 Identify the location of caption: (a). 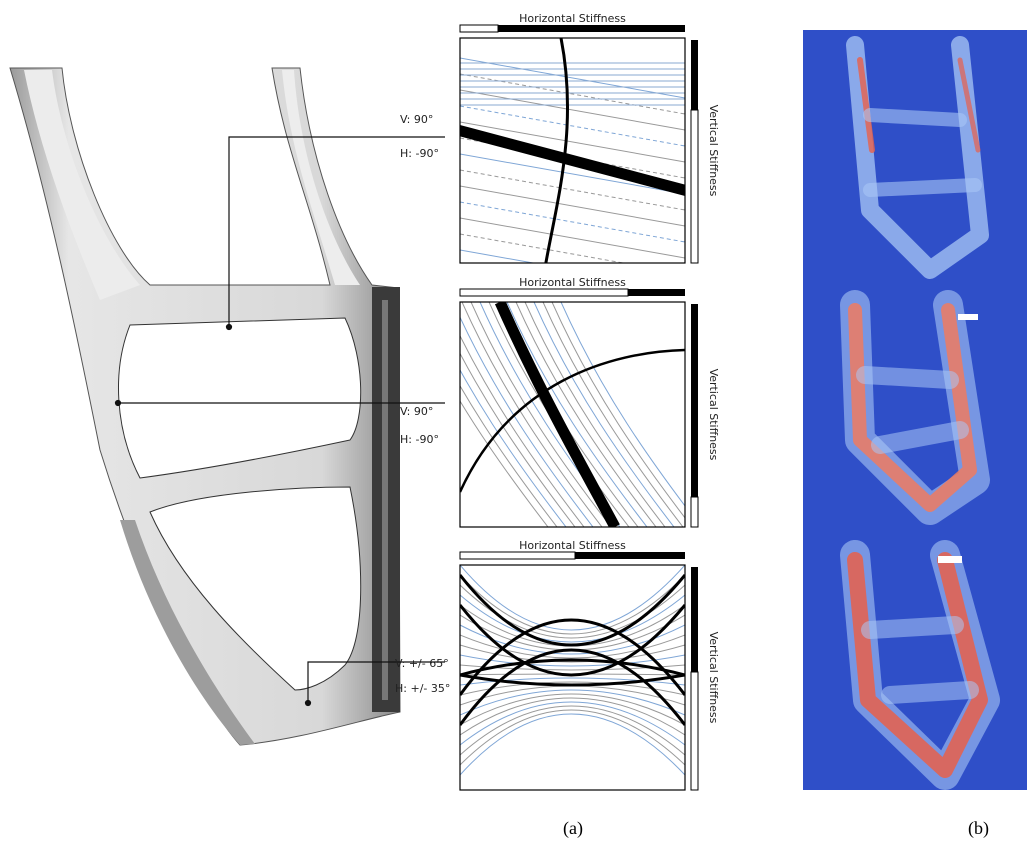
(573, 828).